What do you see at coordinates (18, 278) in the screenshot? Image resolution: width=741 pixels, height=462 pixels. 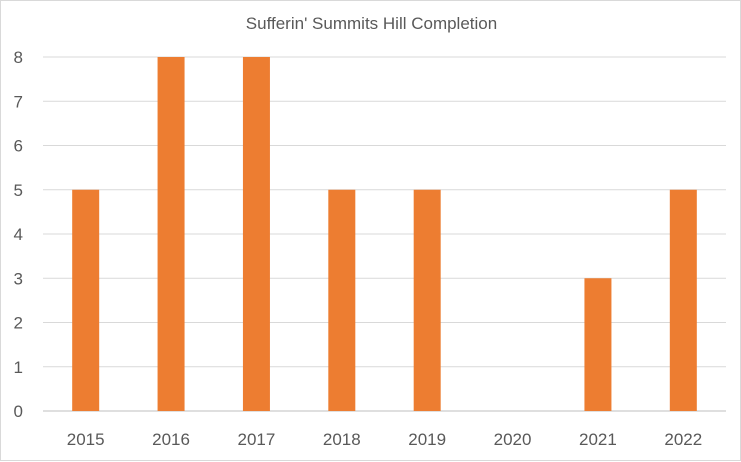 I see `y-tick-label: 3` at bounding box center [18, 278].